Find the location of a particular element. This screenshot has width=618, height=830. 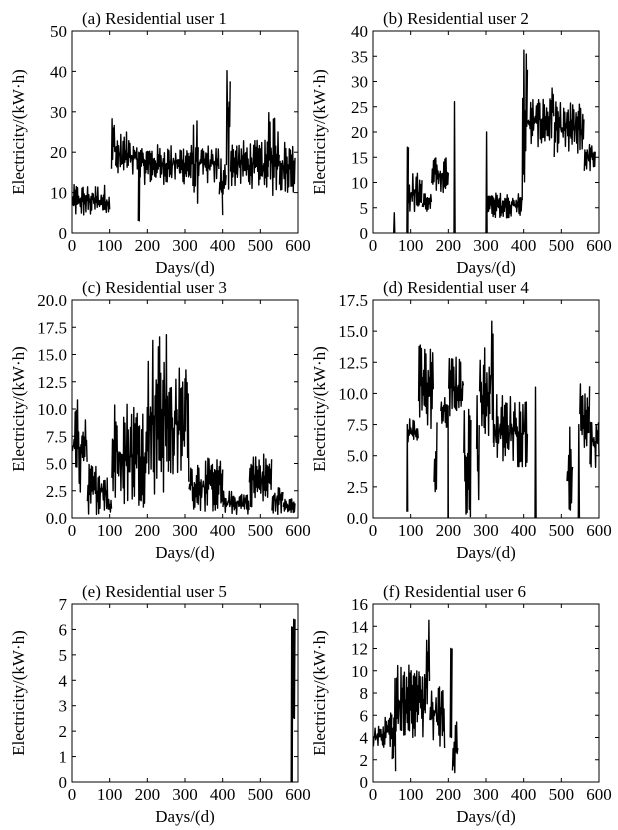

chart-title: (d) Residential user 4 is located at coordinates (456, 287).